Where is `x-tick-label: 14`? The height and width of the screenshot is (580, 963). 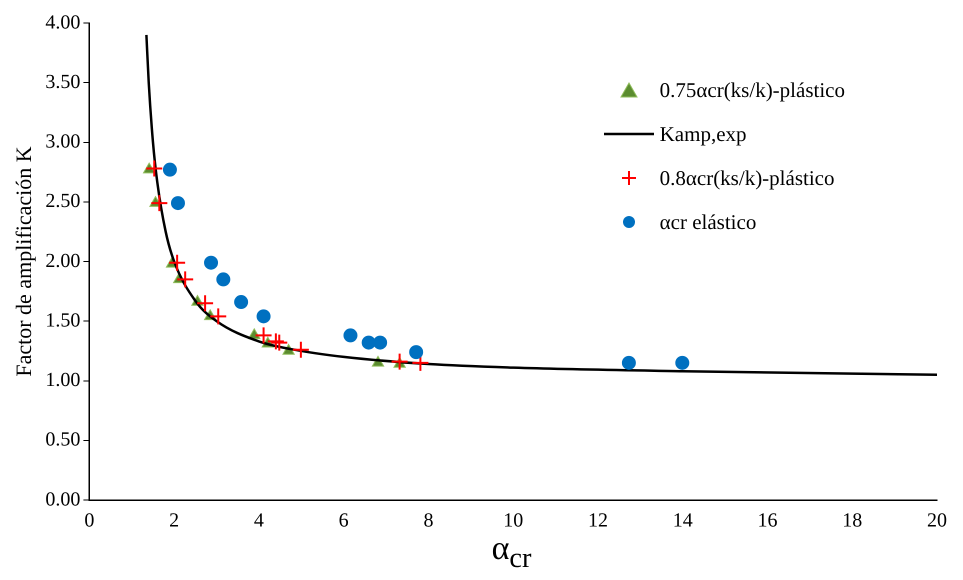 x-tick-label: 14 is located at coordinates (682, 520).